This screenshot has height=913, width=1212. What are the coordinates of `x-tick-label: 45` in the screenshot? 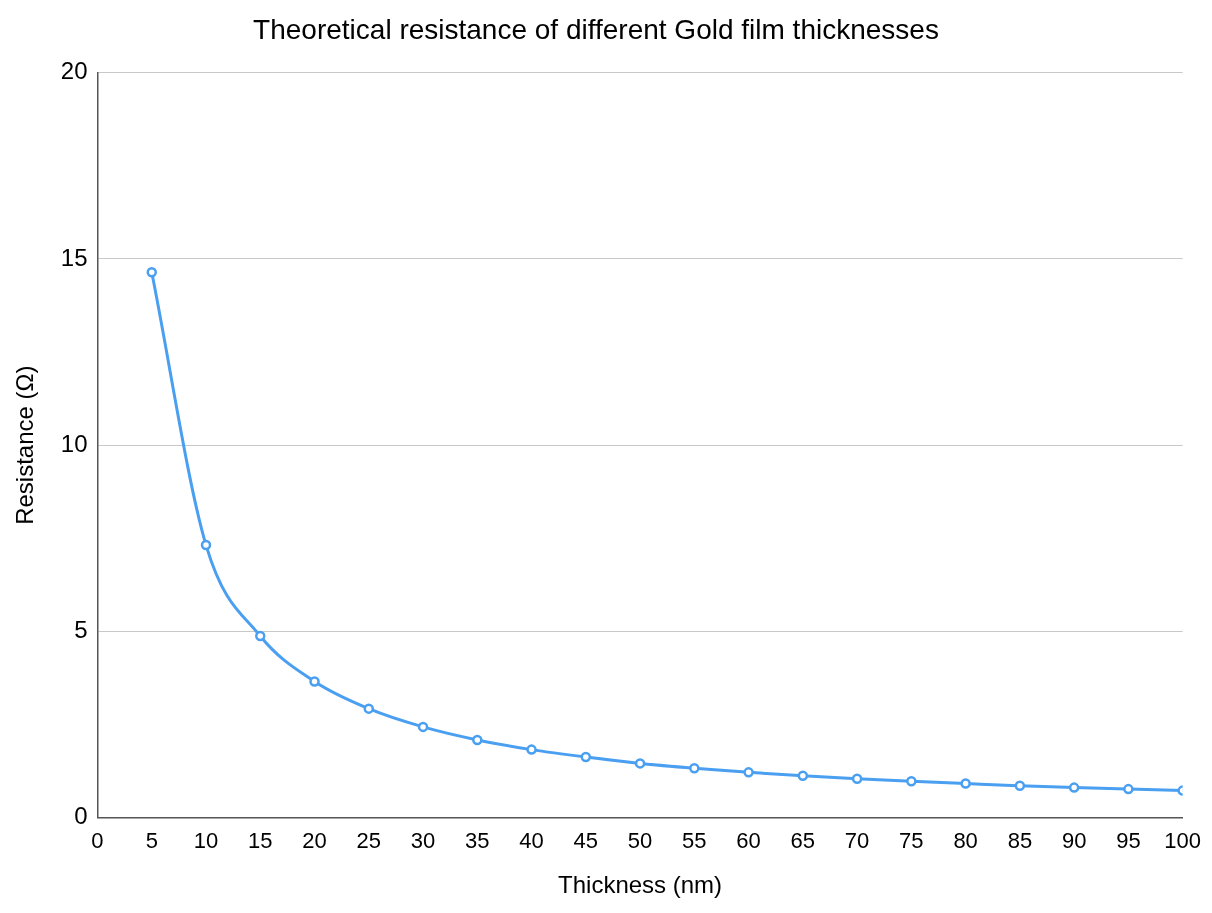 It's located at (586, 841).